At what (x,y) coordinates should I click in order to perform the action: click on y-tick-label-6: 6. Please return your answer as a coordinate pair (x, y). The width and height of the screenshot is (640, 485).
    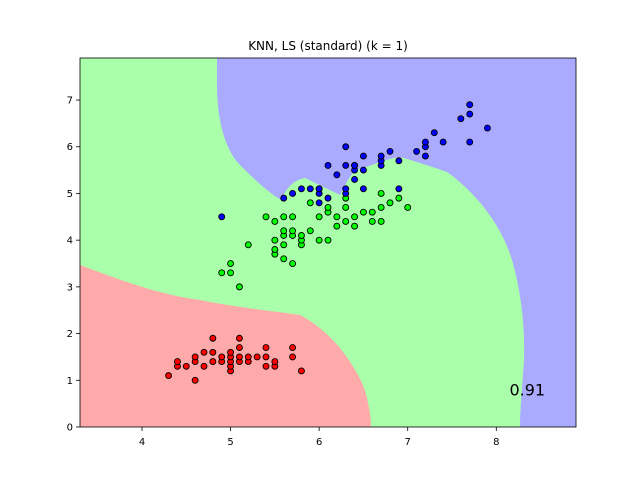
    Looking at the image, I should click on (70, 147).